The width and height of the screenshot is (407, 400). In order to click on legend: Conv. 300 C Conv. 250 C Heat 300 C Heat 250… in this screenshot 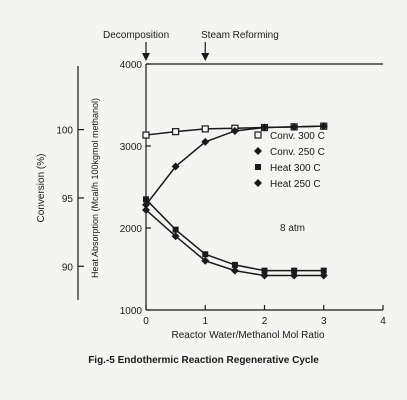, I will do `click(289, 160)`.